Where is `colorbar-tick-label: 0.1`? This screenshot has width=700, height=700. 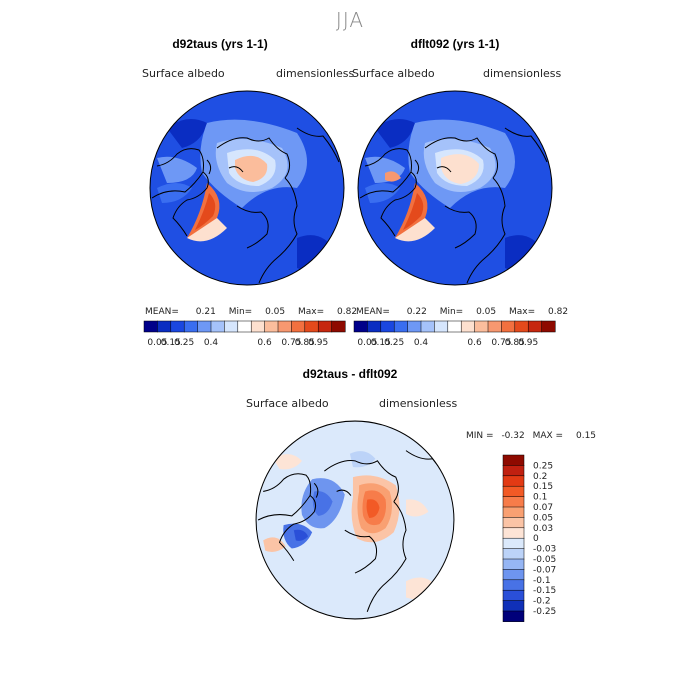
colorbar-tick-label: 0.1 is located at coordinates (540, 498).